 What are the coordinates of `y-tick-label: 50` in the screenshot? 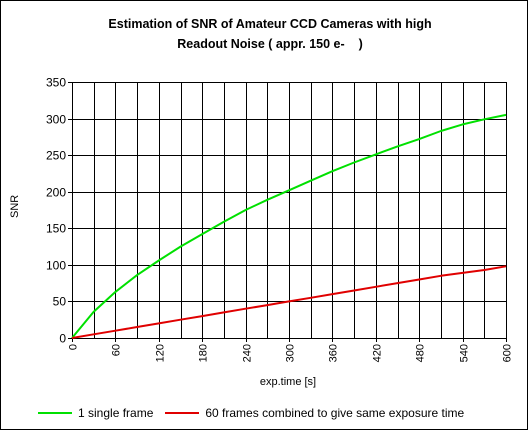 It's located at (60, 302).